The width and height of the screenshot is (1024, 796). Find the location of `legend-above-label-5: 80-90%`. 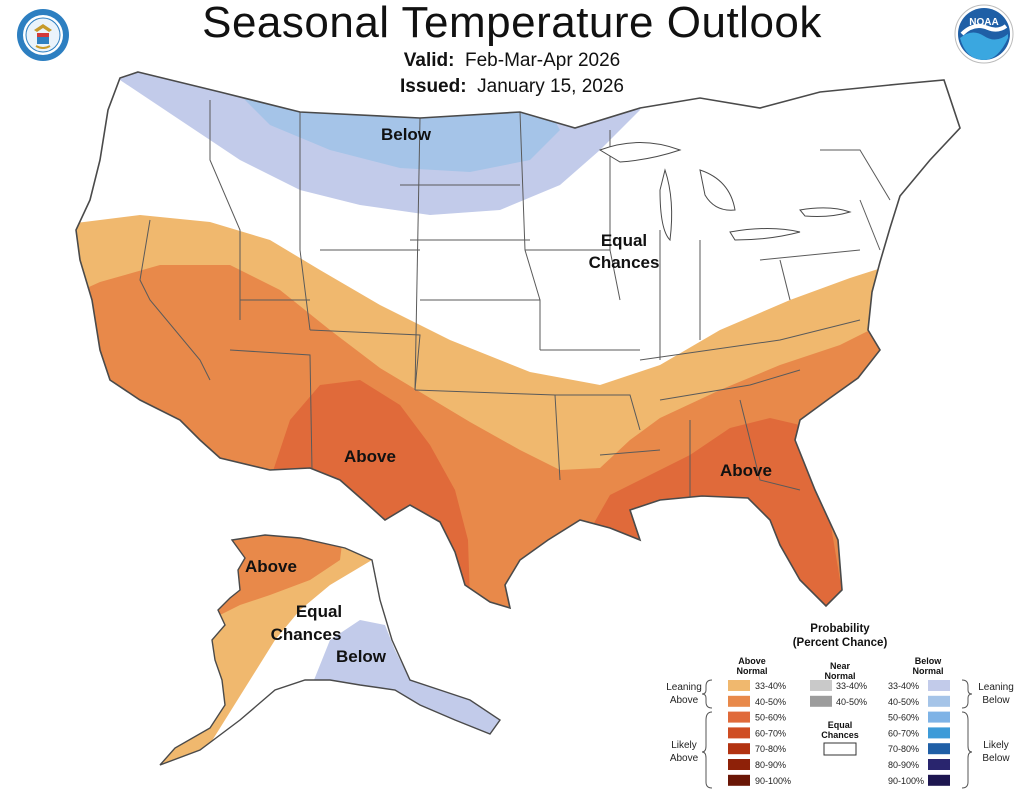

legend-above-label-5: 80-90% is located at coordinates (770, 765).